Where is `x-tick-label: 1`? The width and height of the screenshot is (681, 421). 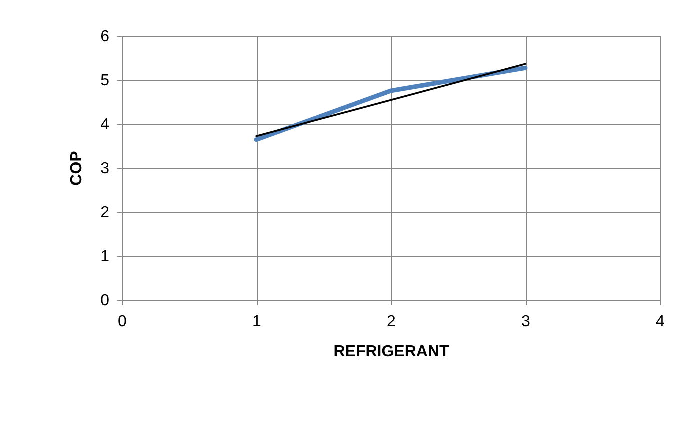 x-tick-label: 1 is located at coordinates (257, 322).